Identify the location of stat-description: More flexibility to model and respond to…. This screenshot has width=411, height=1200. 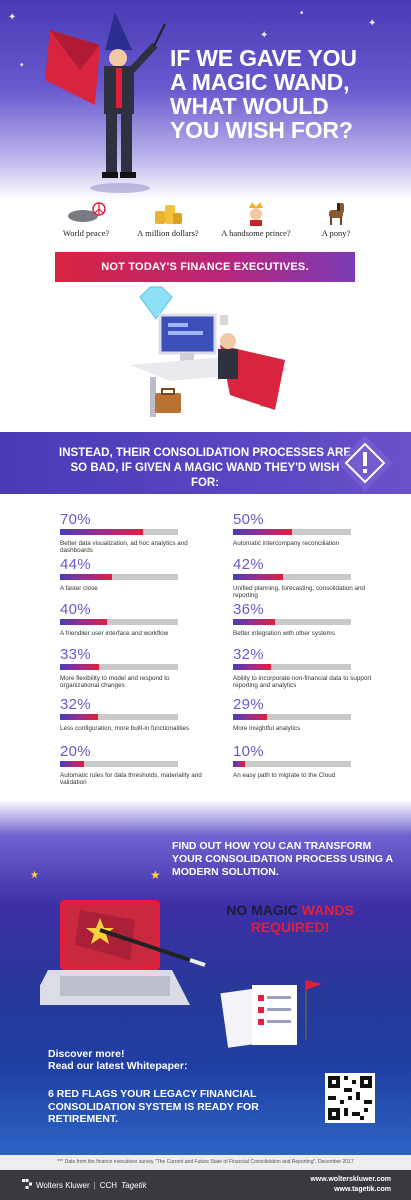
(115, 682).